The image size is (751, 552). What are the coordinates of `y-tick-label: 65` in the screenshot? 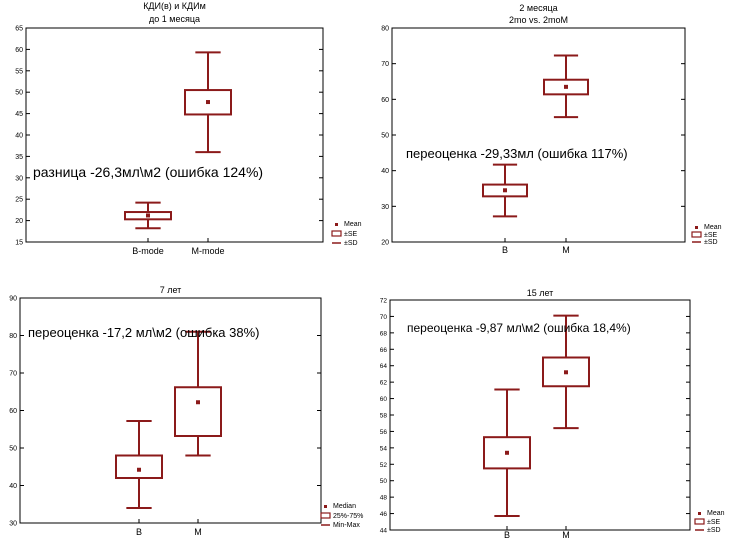 It's located at (19, 29).